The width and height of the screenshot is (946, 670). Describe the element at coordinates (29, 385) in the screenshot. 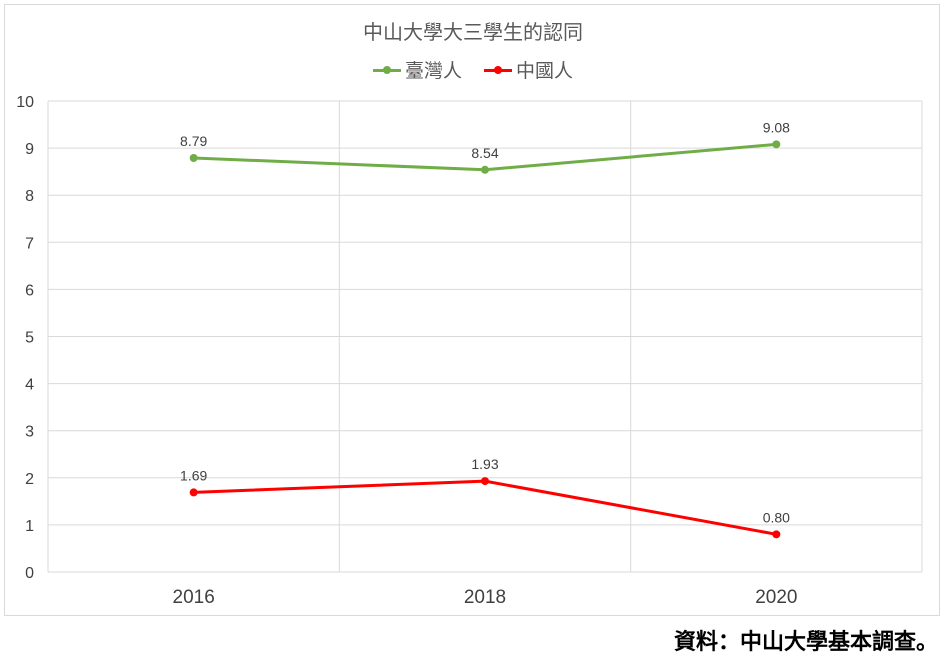

I see `y-tick-label: 4` at that location.